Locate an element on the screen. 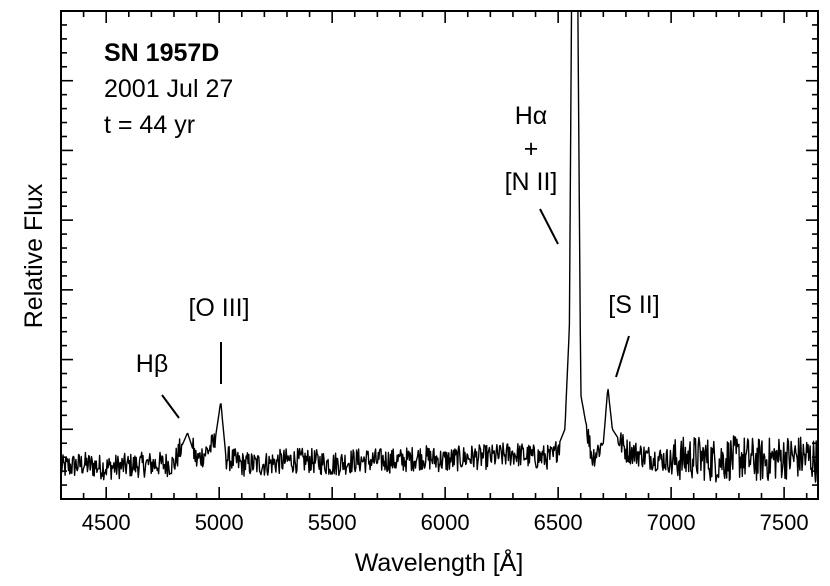  x-tick-label-6000: 6000 is located at coordinates (445, 522).